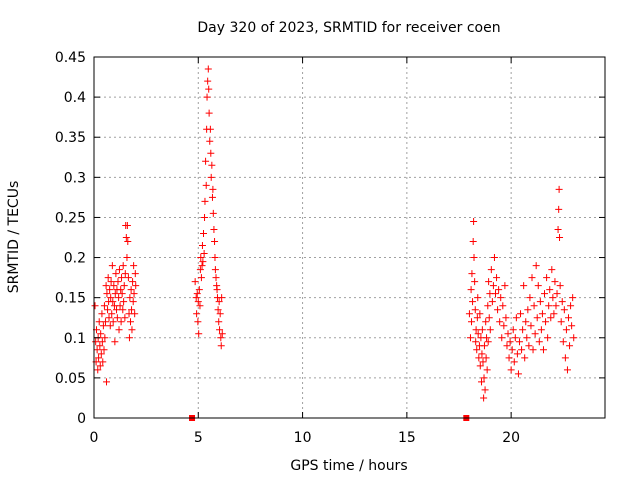  What do you see at coordinates (94, 438) in the screenshot?
I see `x-tick-label: 0` at bounding box center [94, 438].